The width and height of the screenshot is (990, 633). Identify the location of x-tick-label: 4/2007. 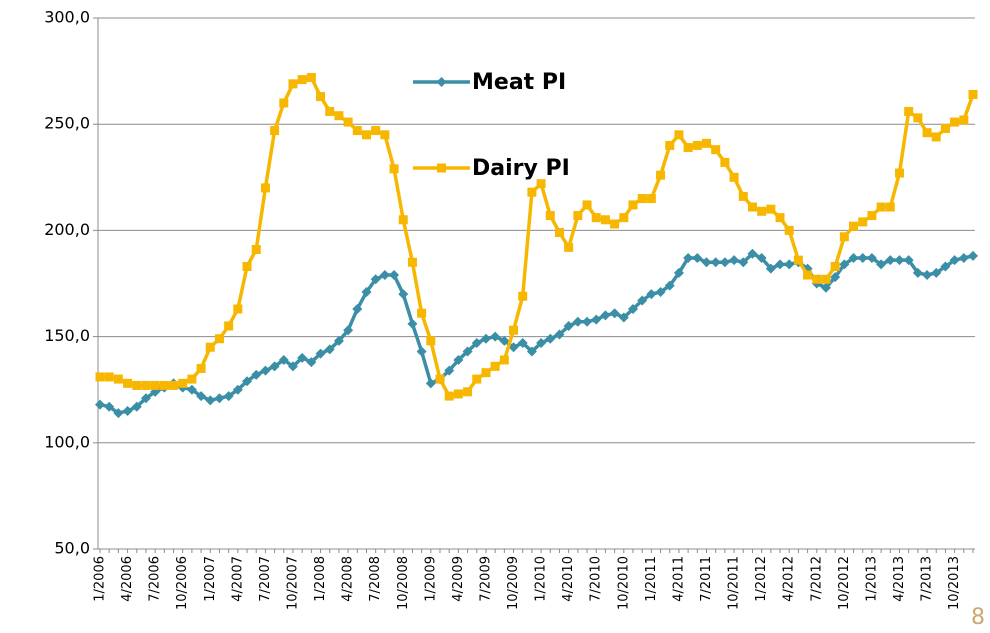
(237, 579).